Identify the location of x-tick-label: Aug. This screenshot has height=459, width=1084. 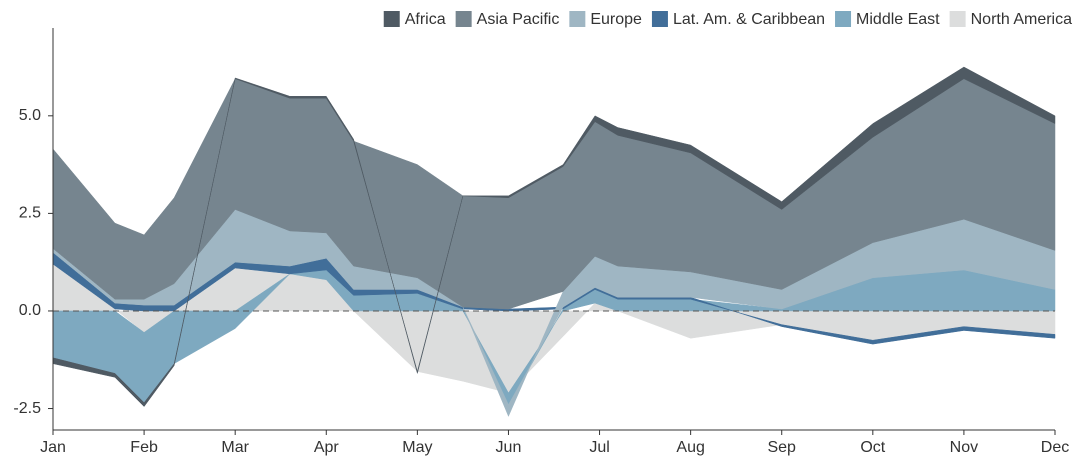
(690, 447).